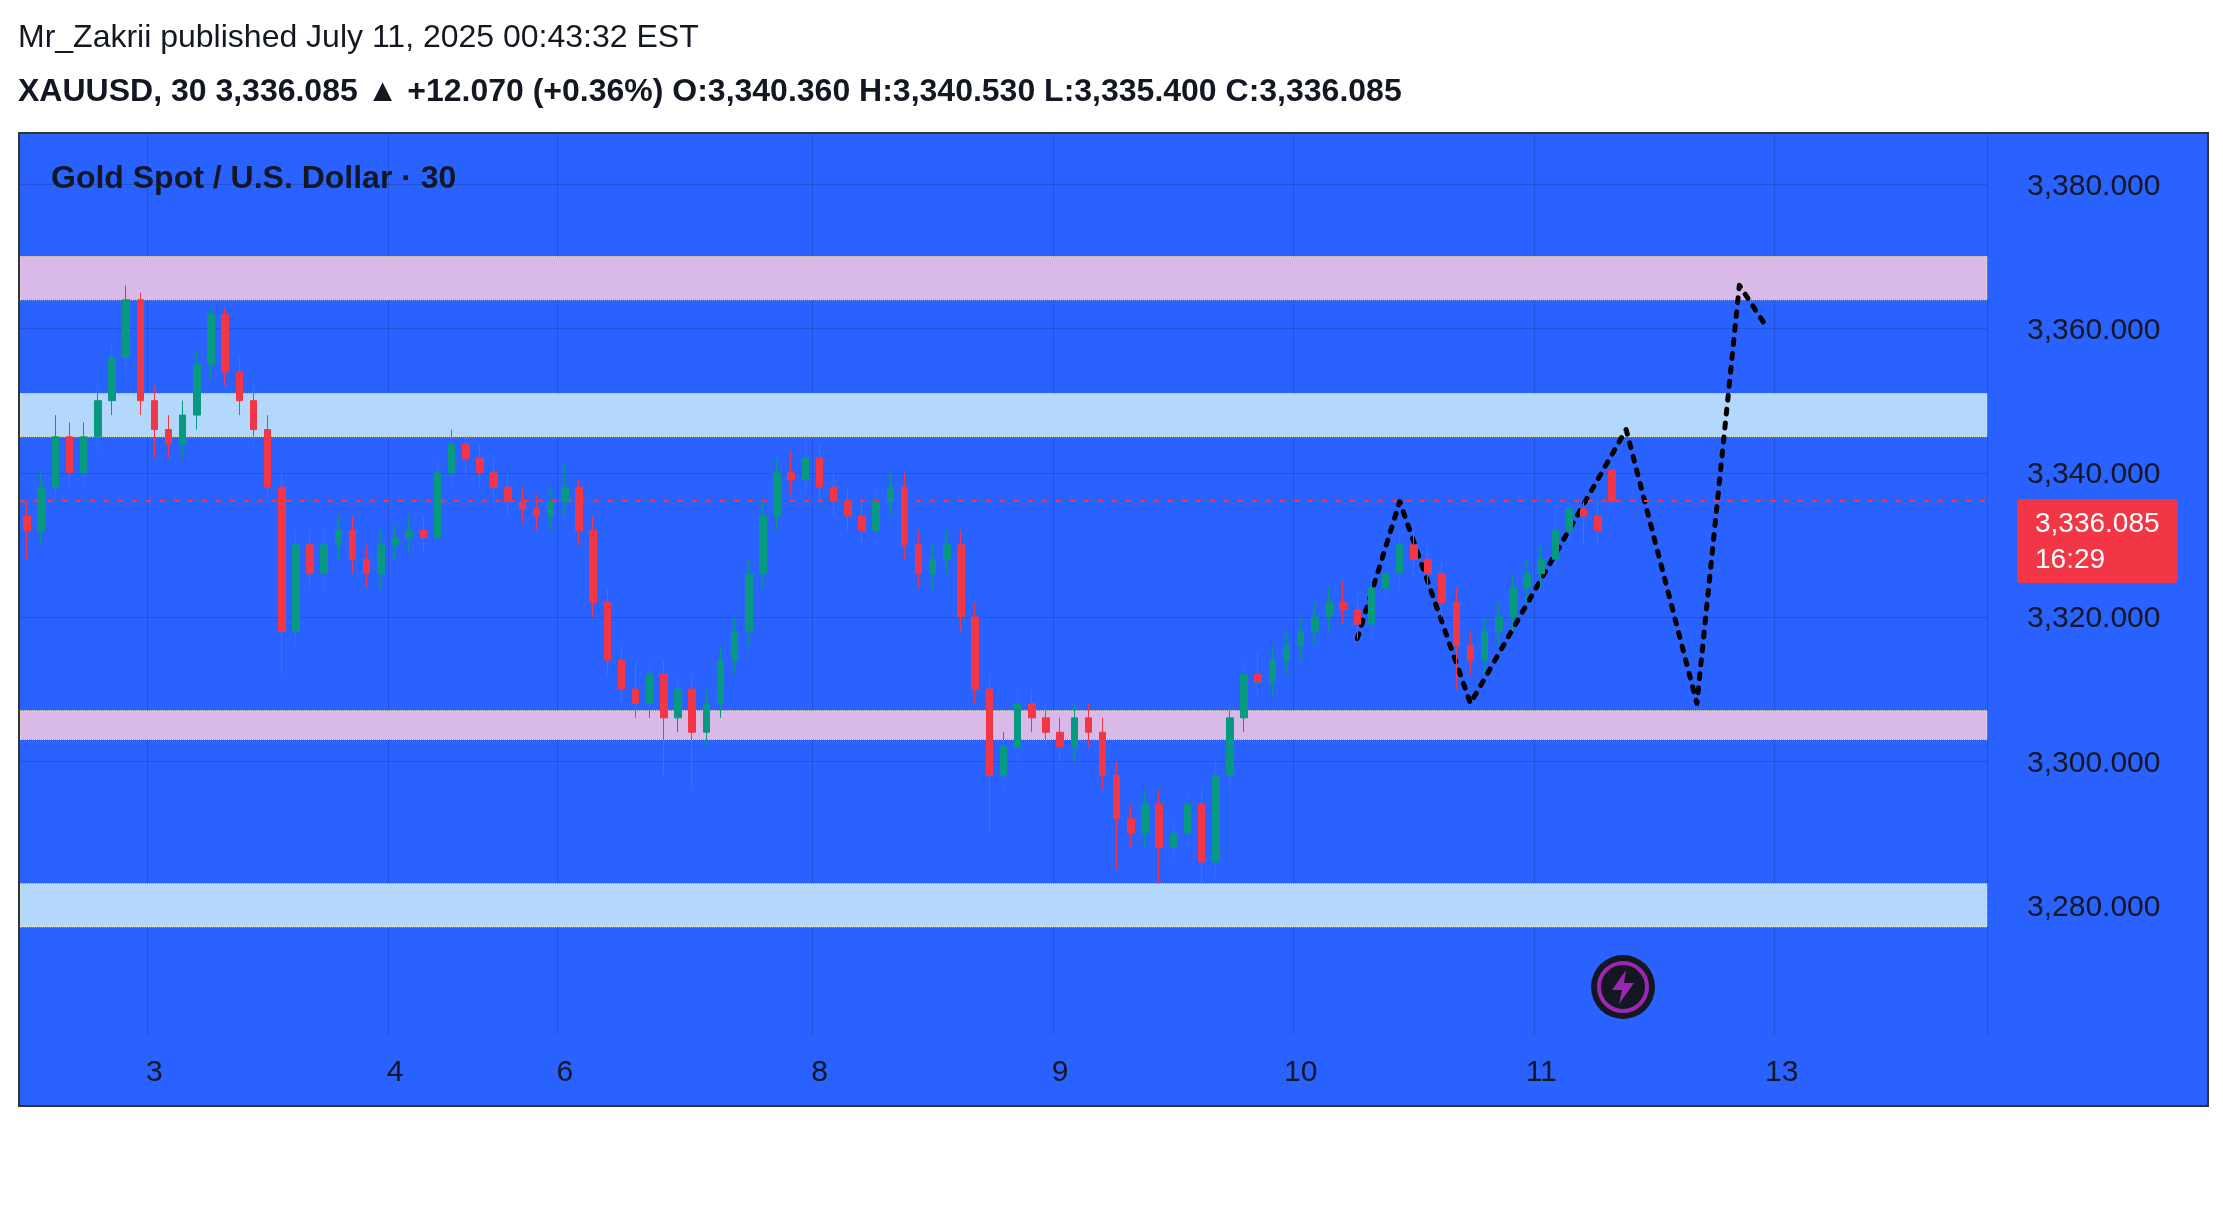 The width and height of the screenshot is (2223, 1215). Describe the element at coordinates (2094, 329) in the screenshot. I see `y-tick-label: 3,360.000` at that location.